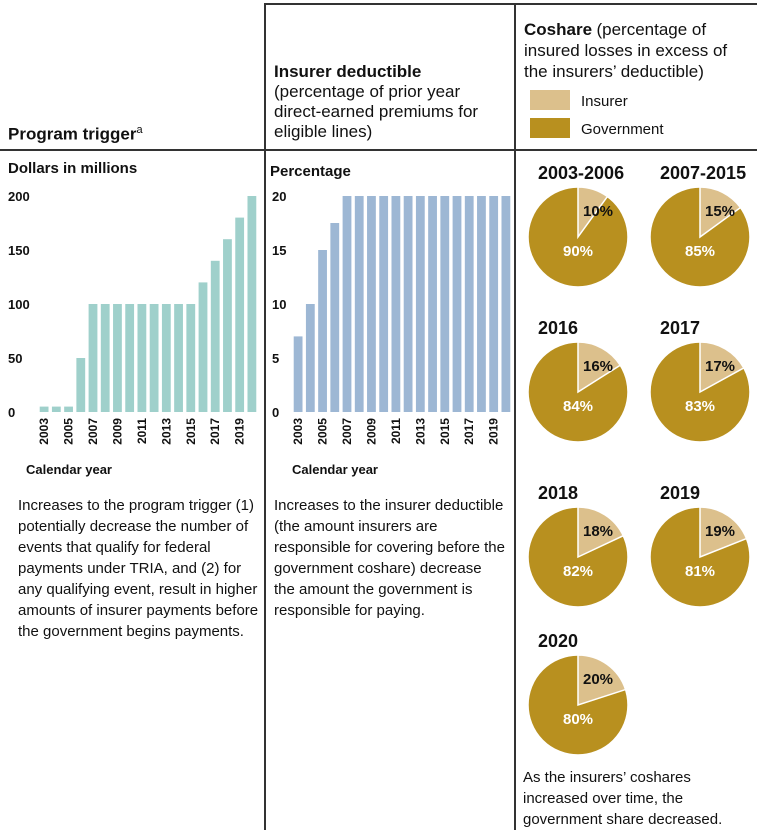 The height and width of the screenshot is (830, 757). What do you see at coordinates (598, 679) in the screenshot?
I see `pie-insurer-label: 20%` at bounding box center [598, 679].